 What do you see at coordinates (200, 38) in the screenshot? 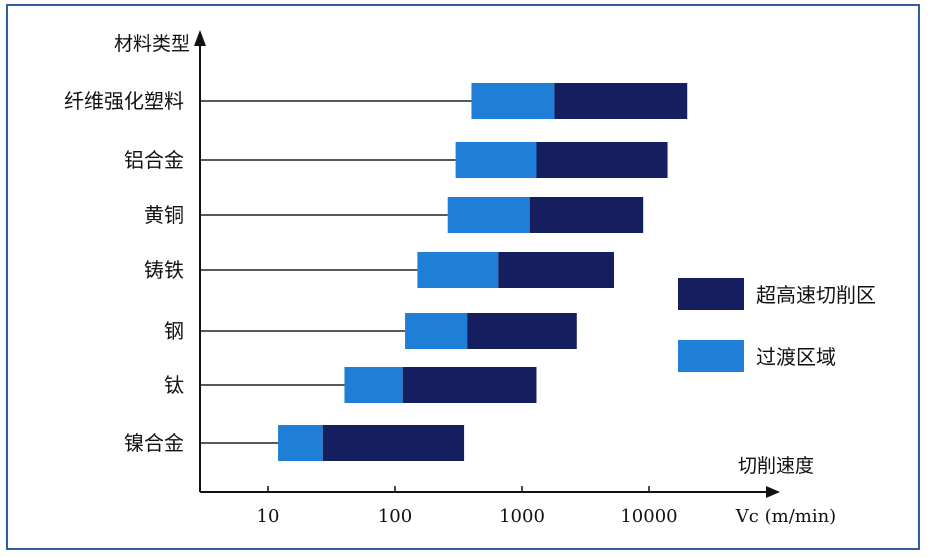
I see `y-axis-arrow` at bounding box center [200, 38].